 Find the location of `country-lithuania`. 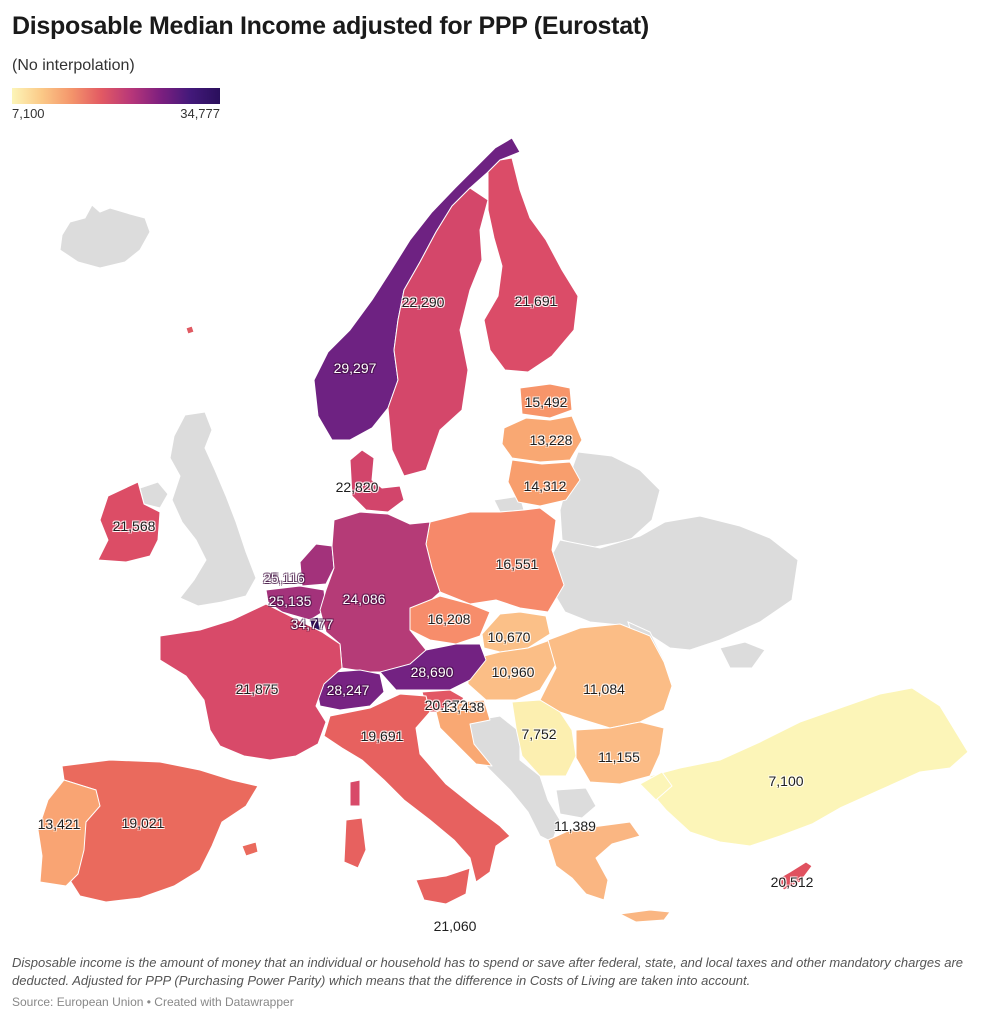

country-lithuania is located at coordinates (544, 483).